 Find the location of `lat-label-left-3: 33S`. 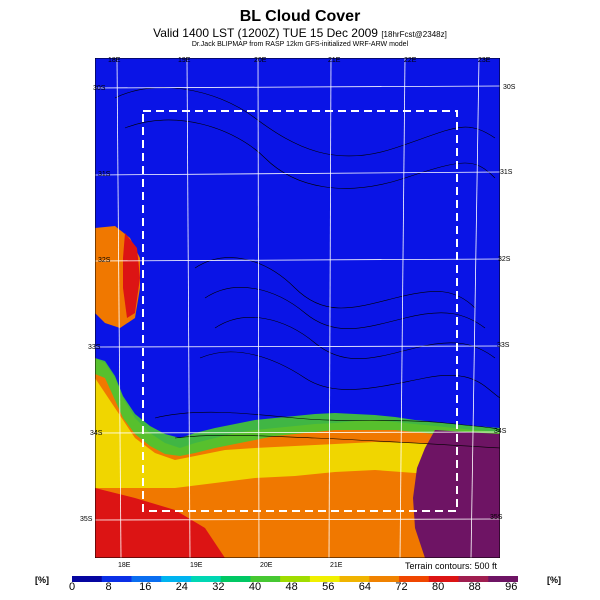

lat-label-left-3: 33S is located at coordinates (94, 347).